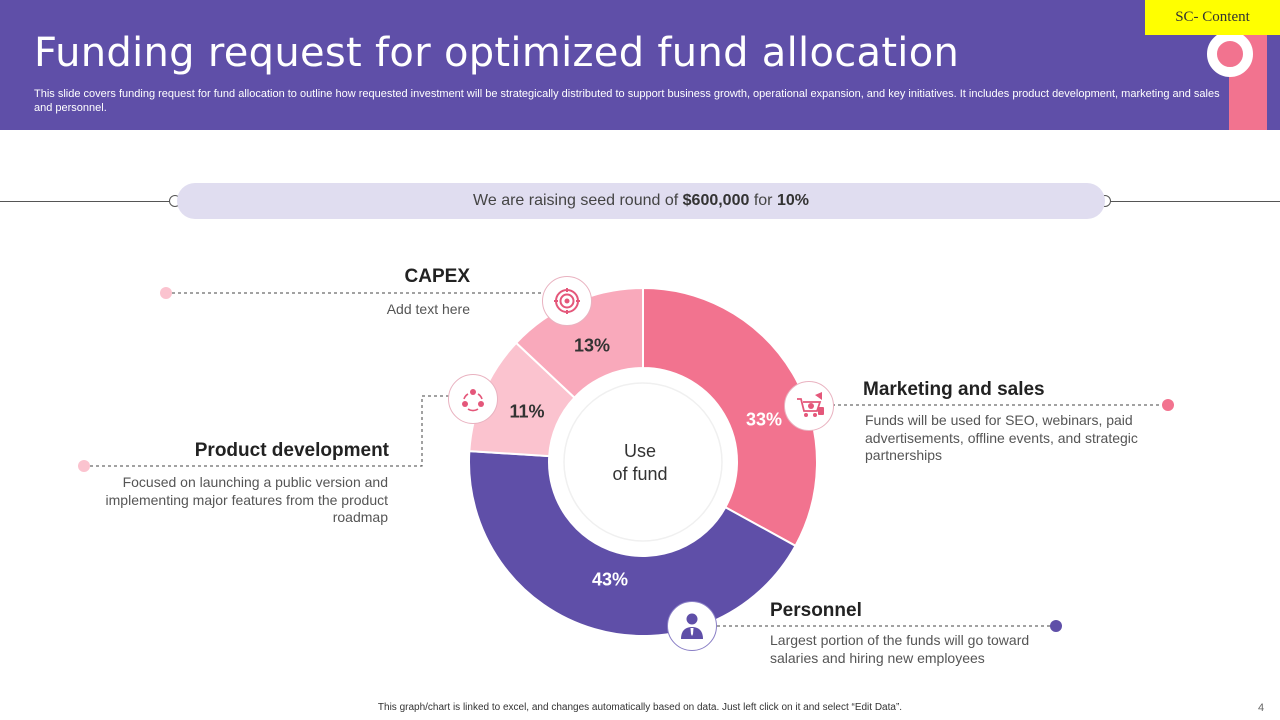 This screenshot has width=1280, height=720. I want to click on marketing-title: Marketing and sales, so click(954, 389).